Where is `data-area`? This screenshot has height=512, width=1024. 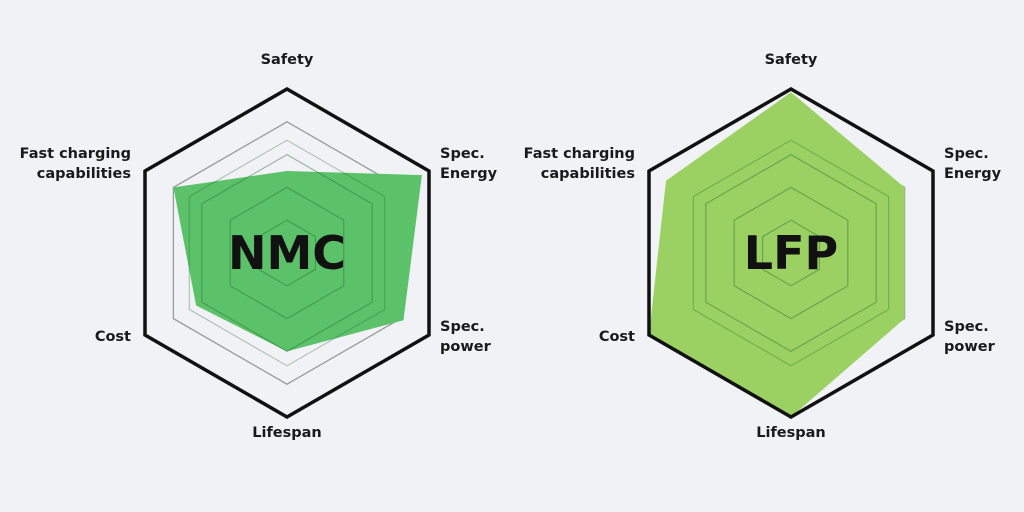
data-area is located at coordinates (297, 261).